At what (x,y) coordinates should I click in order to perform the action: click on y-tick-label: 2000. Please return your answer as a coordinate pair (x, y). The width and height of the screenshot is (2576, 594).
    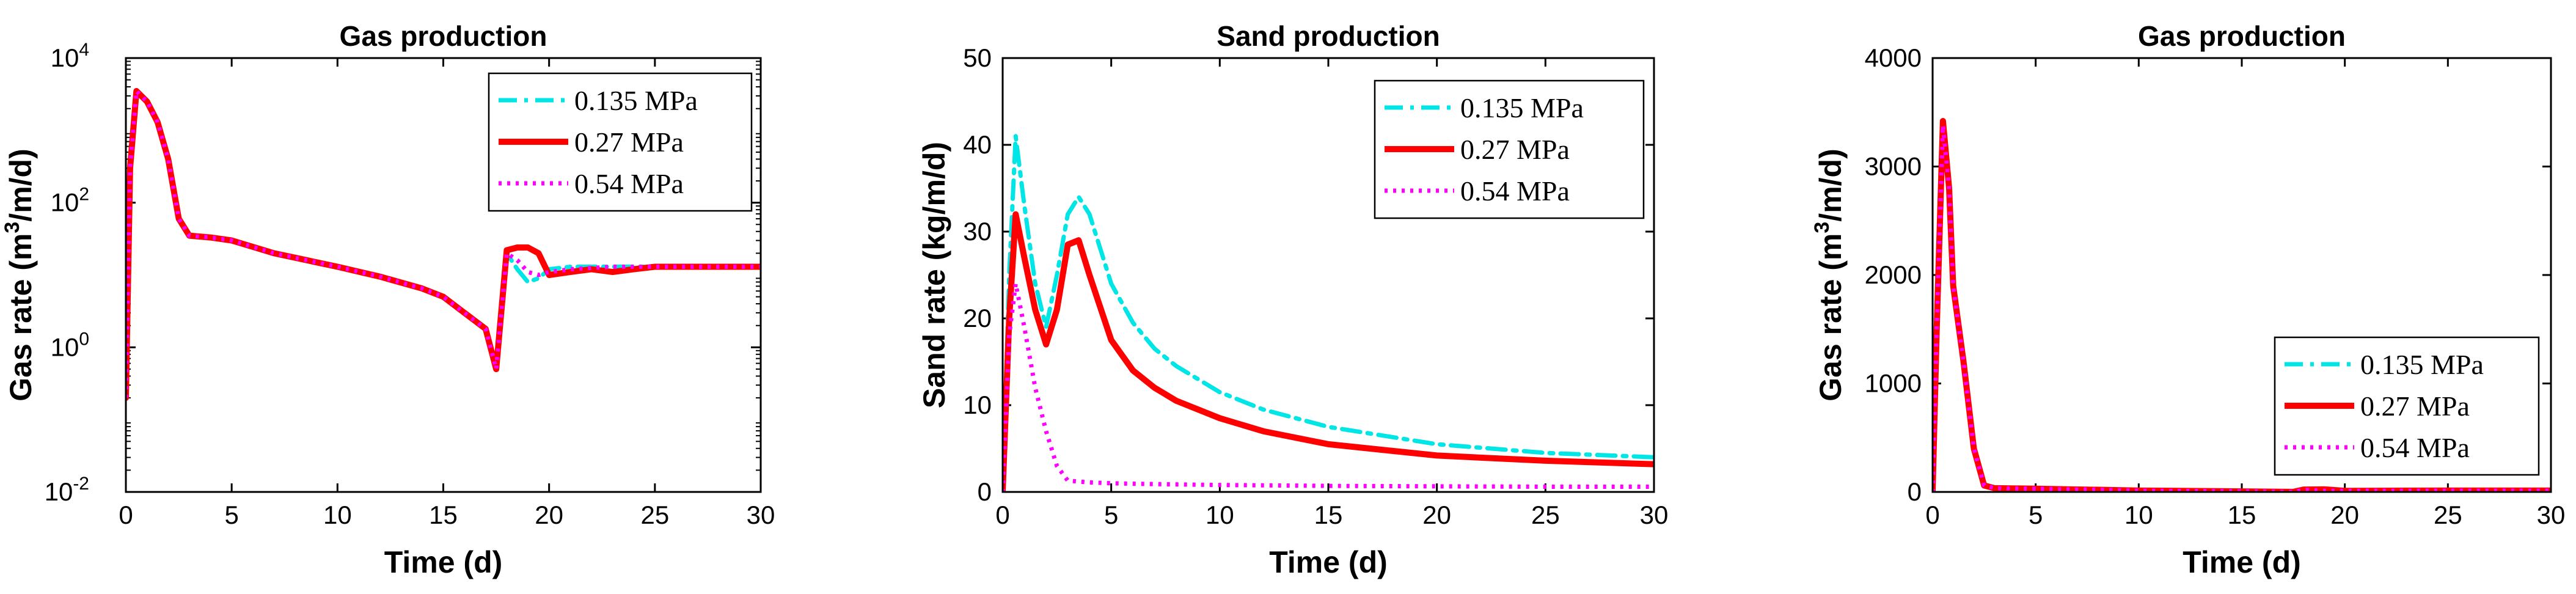
    Looking at the image, I should click on (1893, 274).